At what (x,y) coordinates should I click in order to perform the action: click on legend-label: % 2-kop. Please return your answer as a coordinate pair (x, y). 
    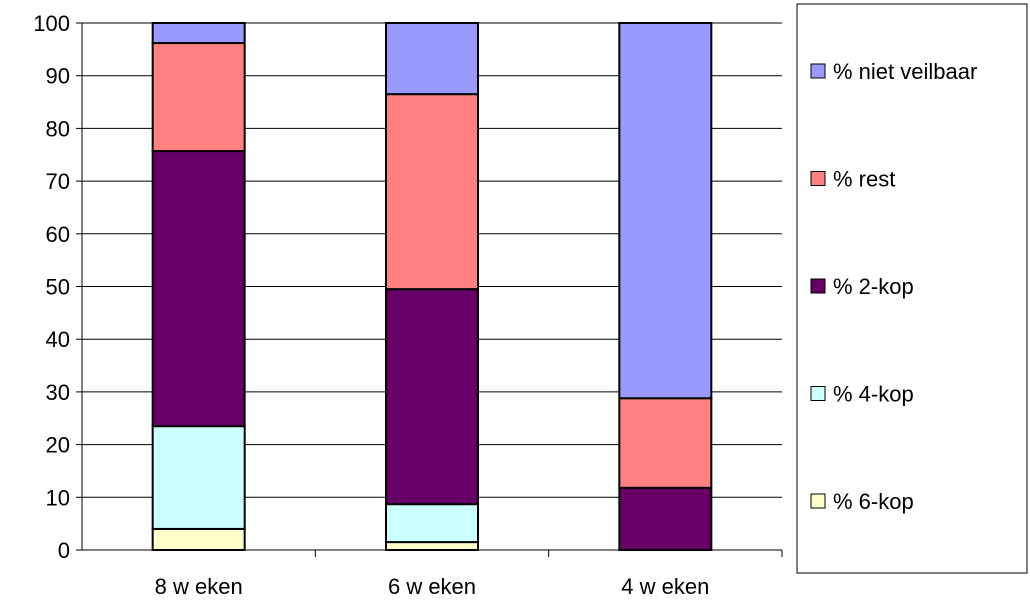
    Looking at the image, I should click on (873, 286).